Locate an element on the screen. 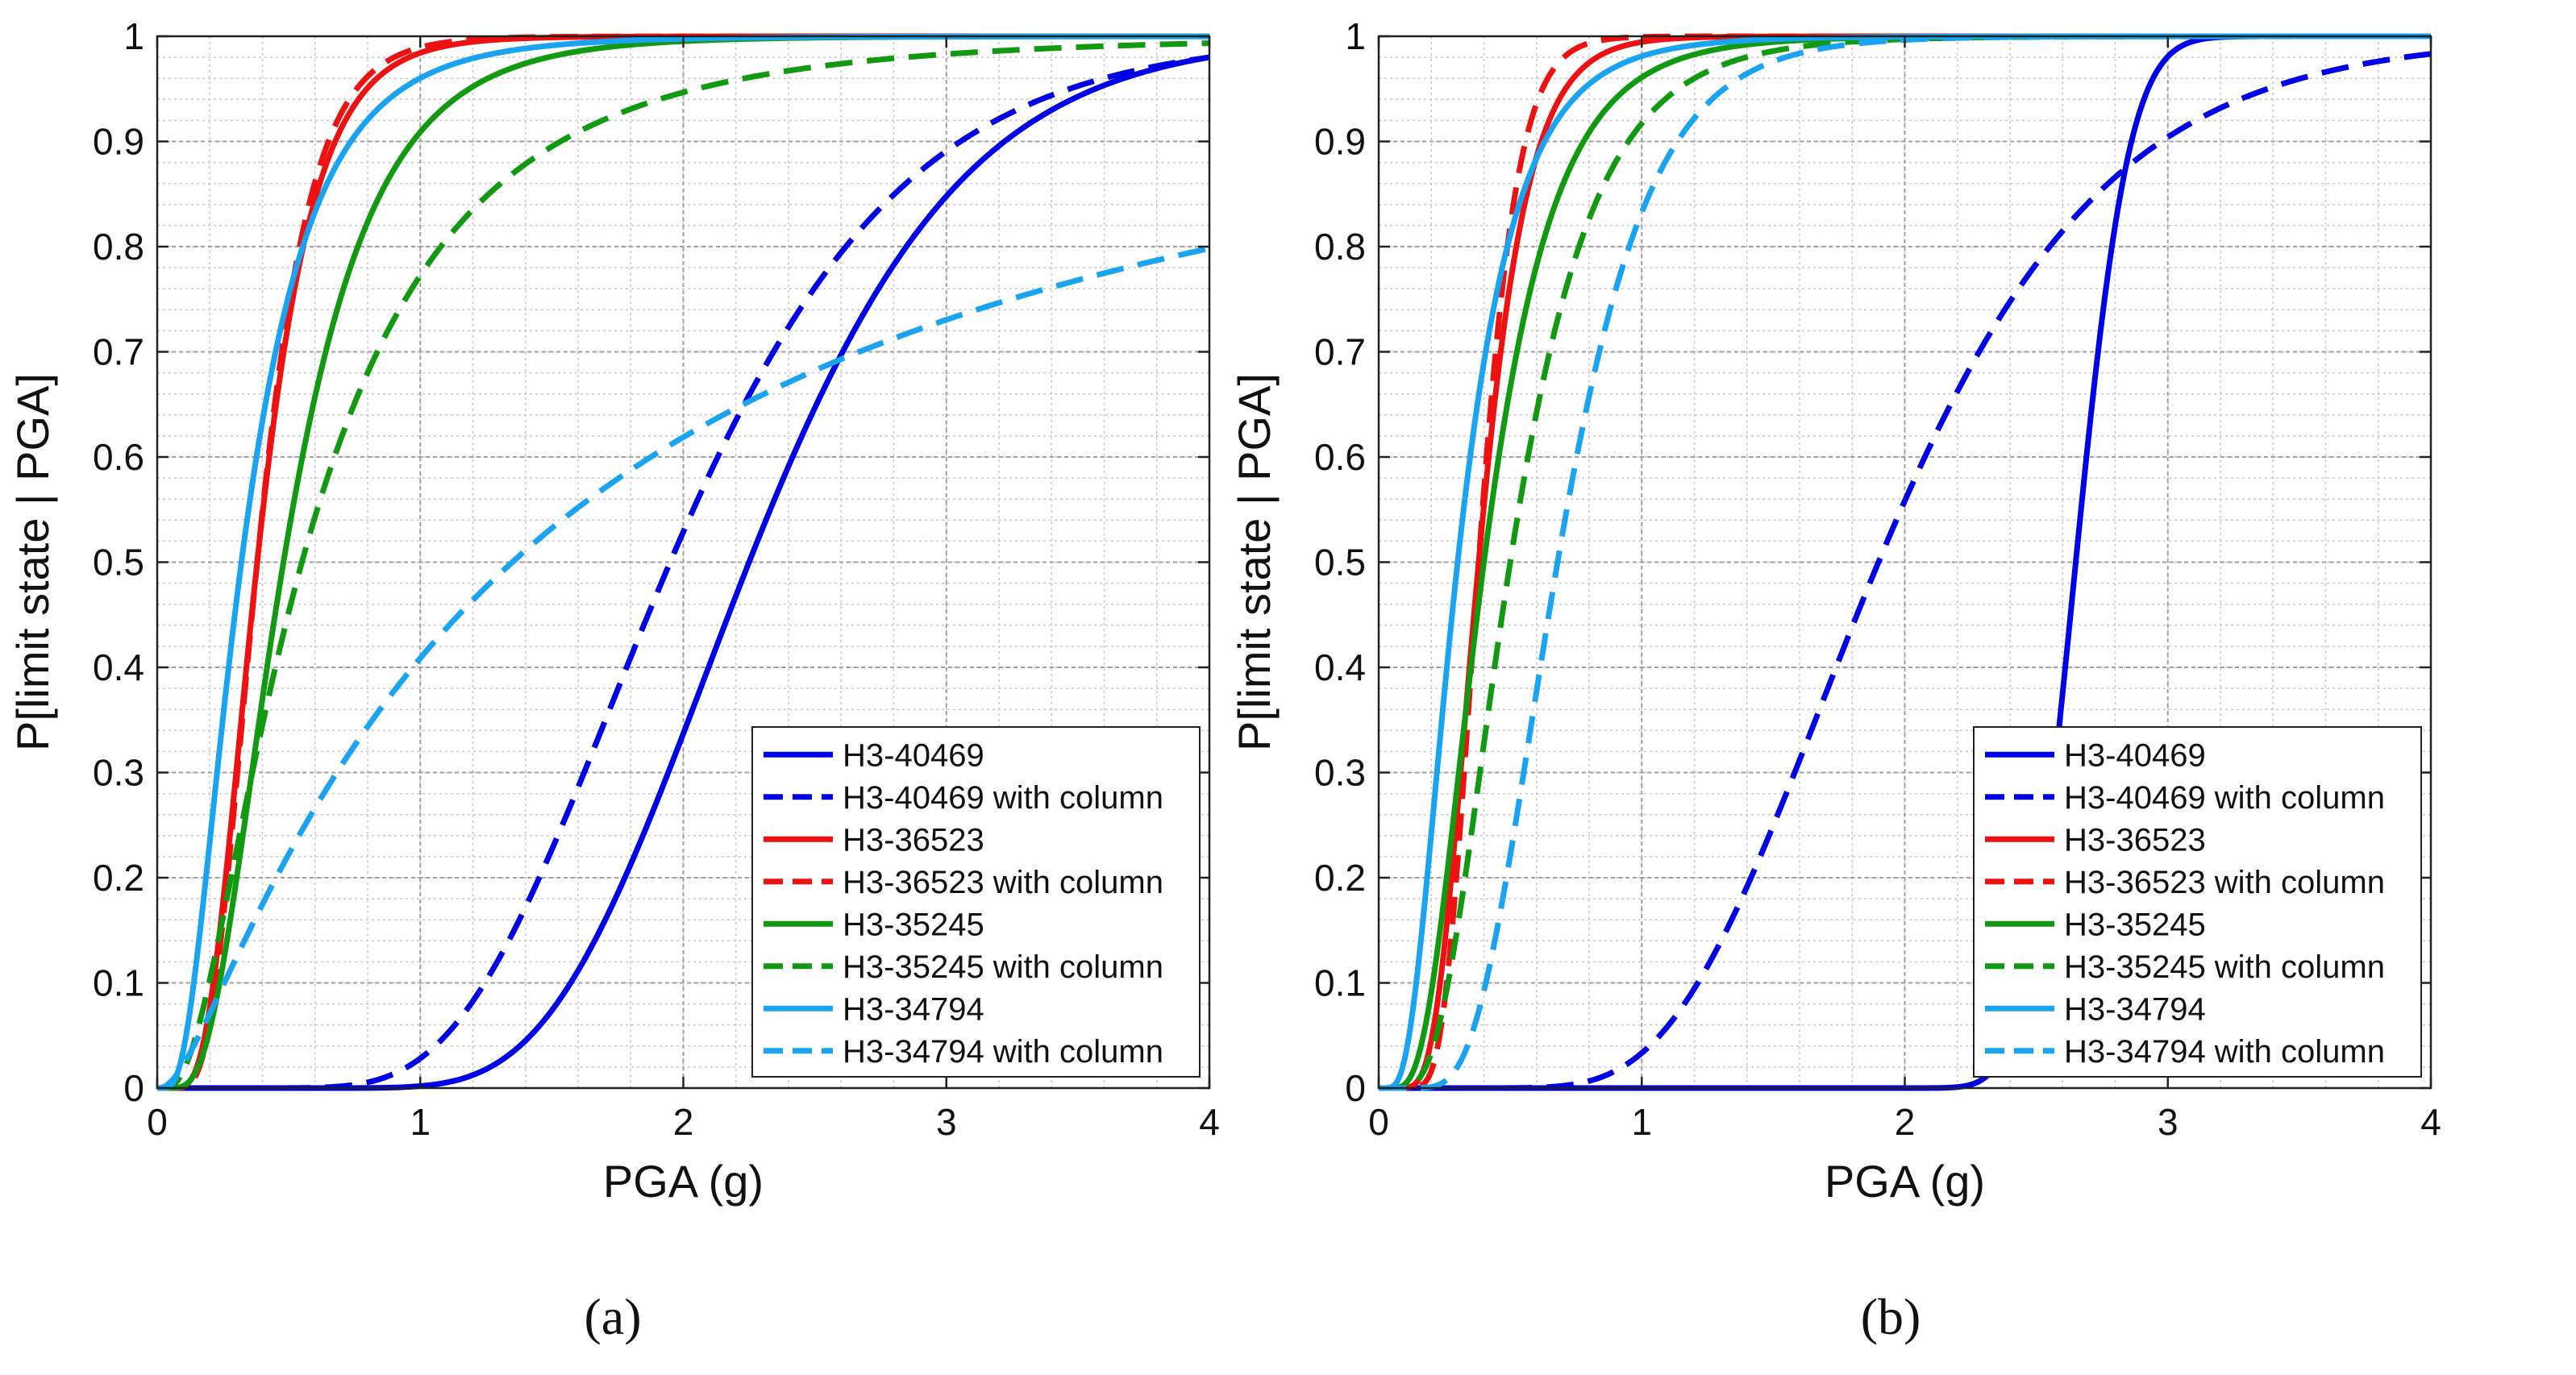  panel-caption: (a) is located at coordinates (612, 1316).